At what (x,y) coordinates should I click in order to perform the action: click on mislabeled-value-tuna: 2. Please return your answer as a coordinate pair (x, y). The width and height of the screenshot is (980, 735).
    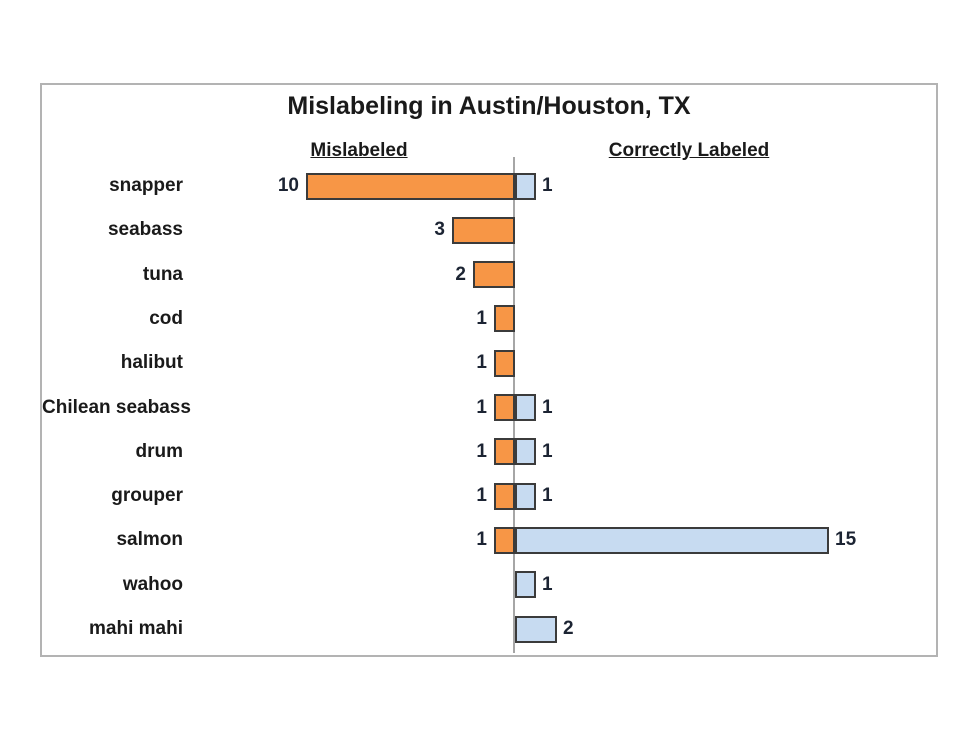
    Looking at the image, I should click on (460, 274).